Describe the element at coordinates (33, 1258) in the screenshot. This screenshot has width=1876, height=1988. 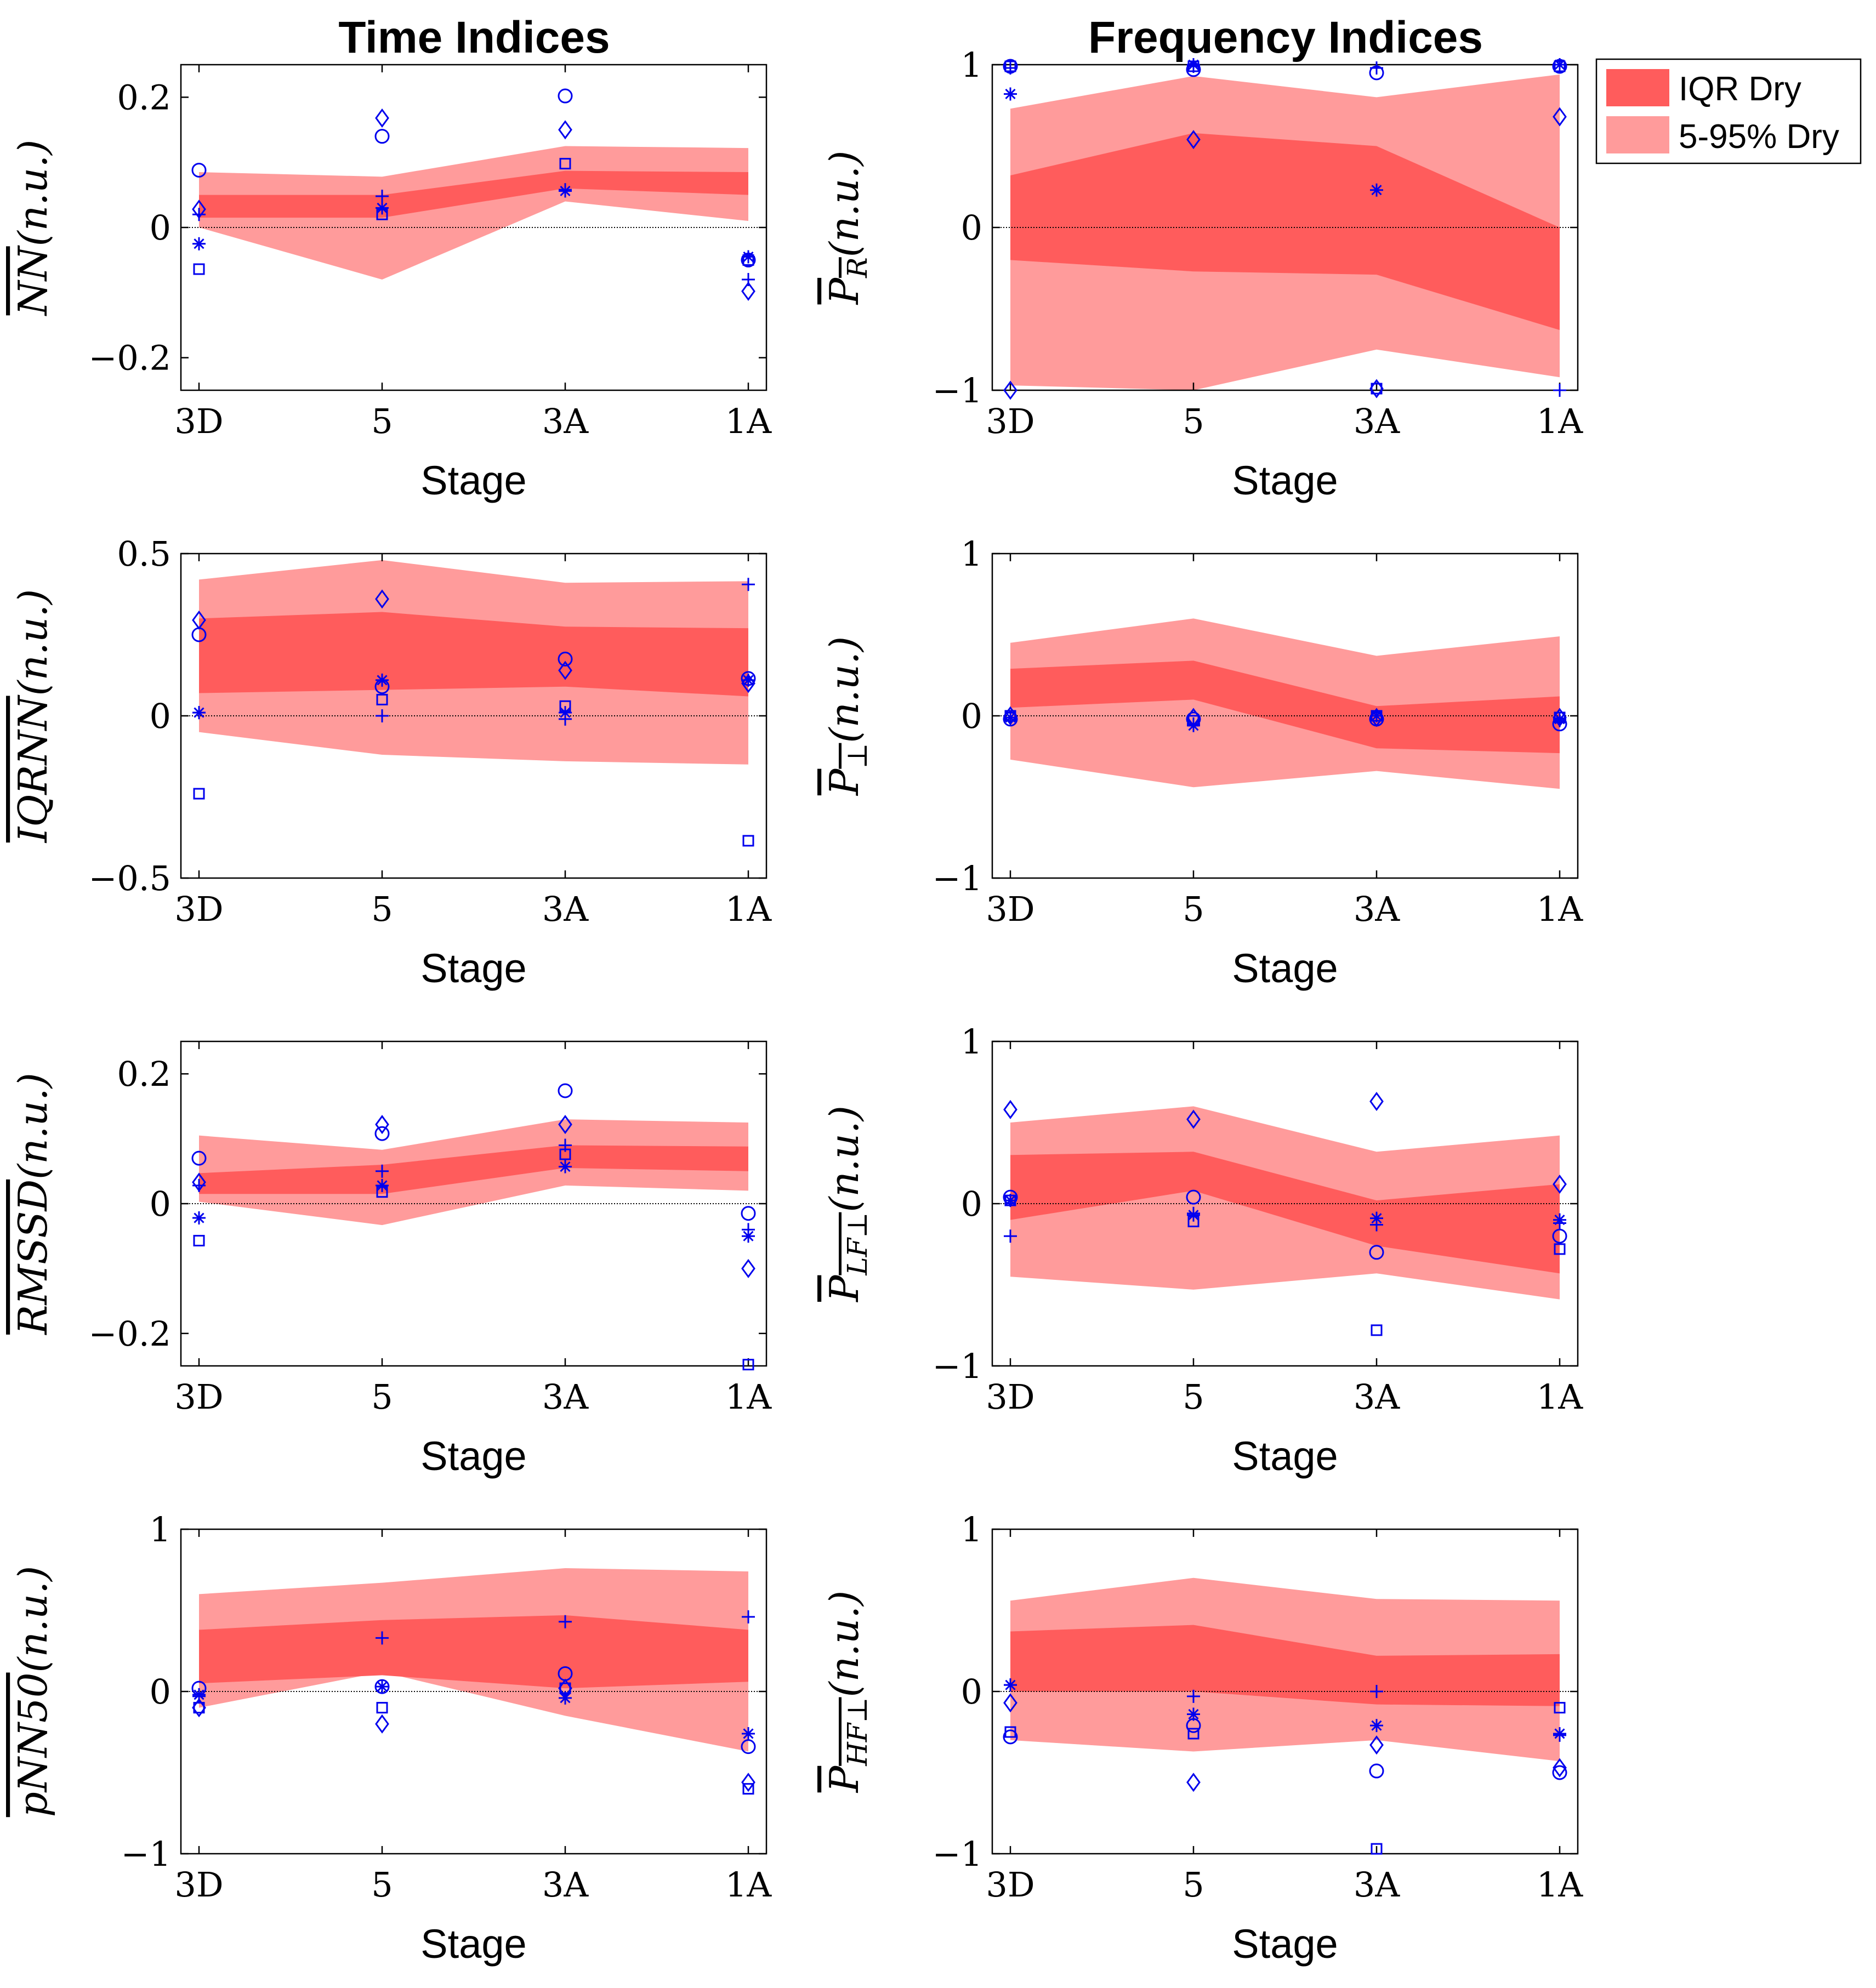
I see `ylabel-base-4: RMSSD` at that location.